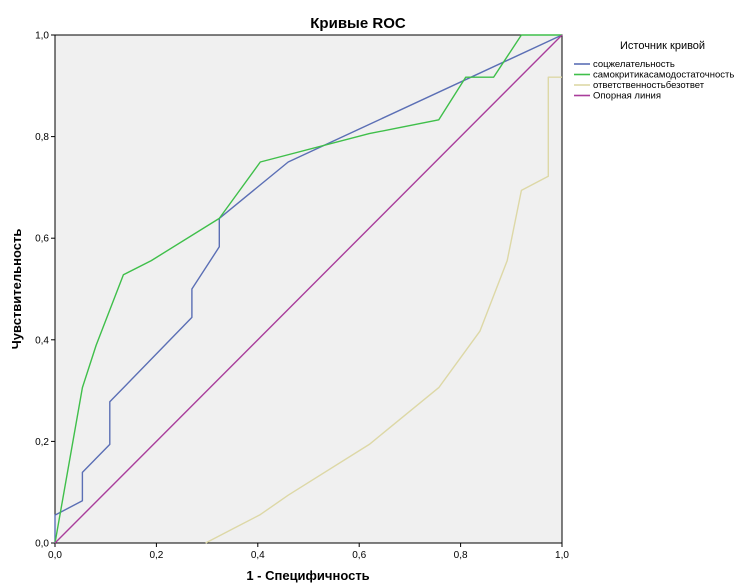 Image resolution: width=750 pixels, height=584 pixels. Describe the element at coordinates (627, 96) in the screenshot. I see `legend-item-label: Опорная линия` at that location.